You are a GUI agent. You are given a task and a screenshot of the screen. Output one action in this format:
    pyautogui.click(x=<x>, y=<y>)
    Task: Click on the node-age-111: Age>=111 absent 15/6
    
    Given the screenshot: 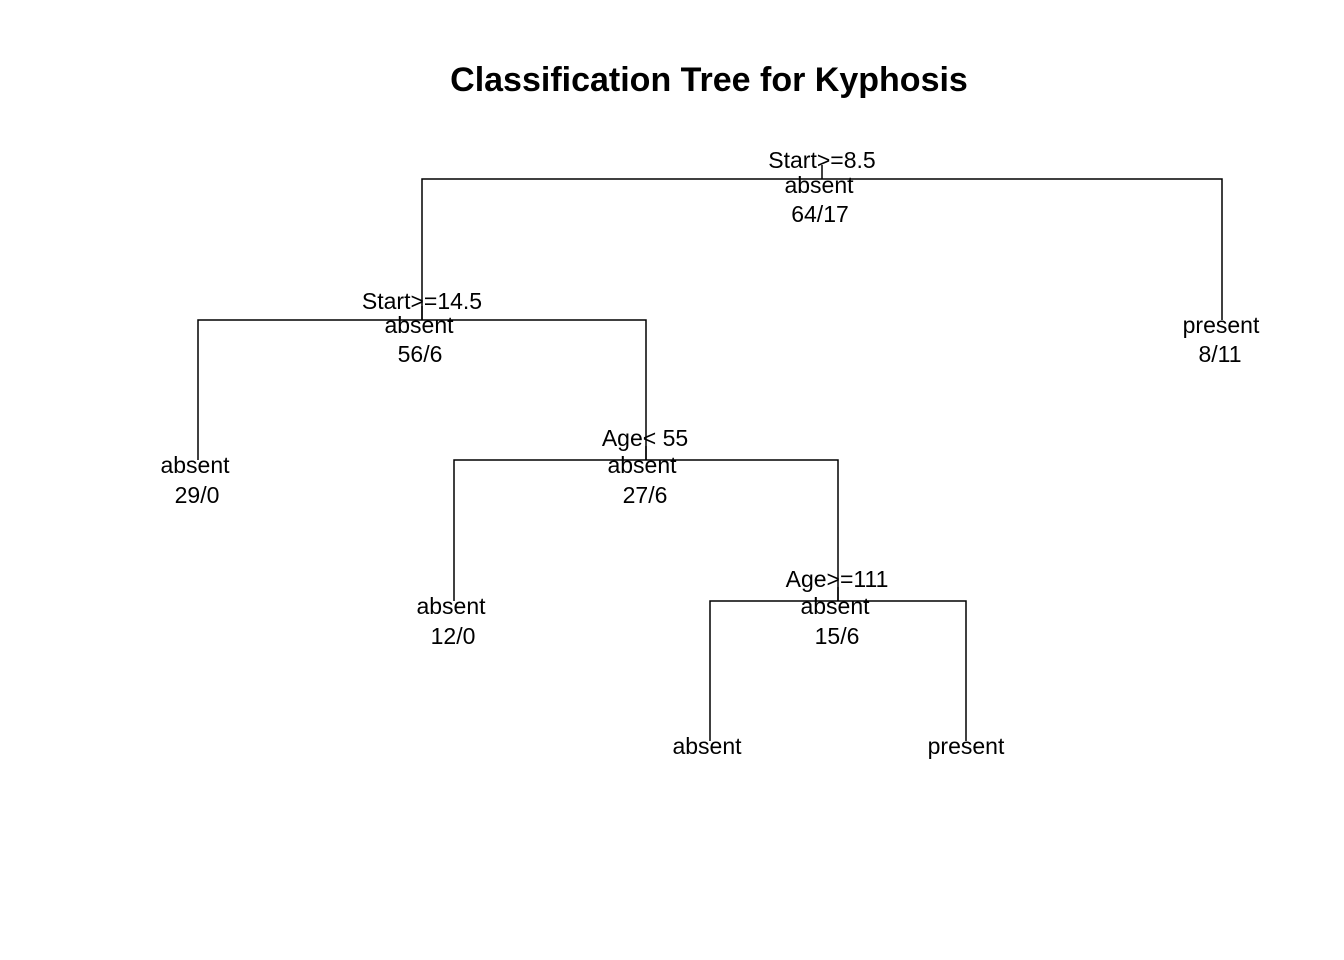 What is the action you would take?
    pyautogui.click(x=837, y=607)
    